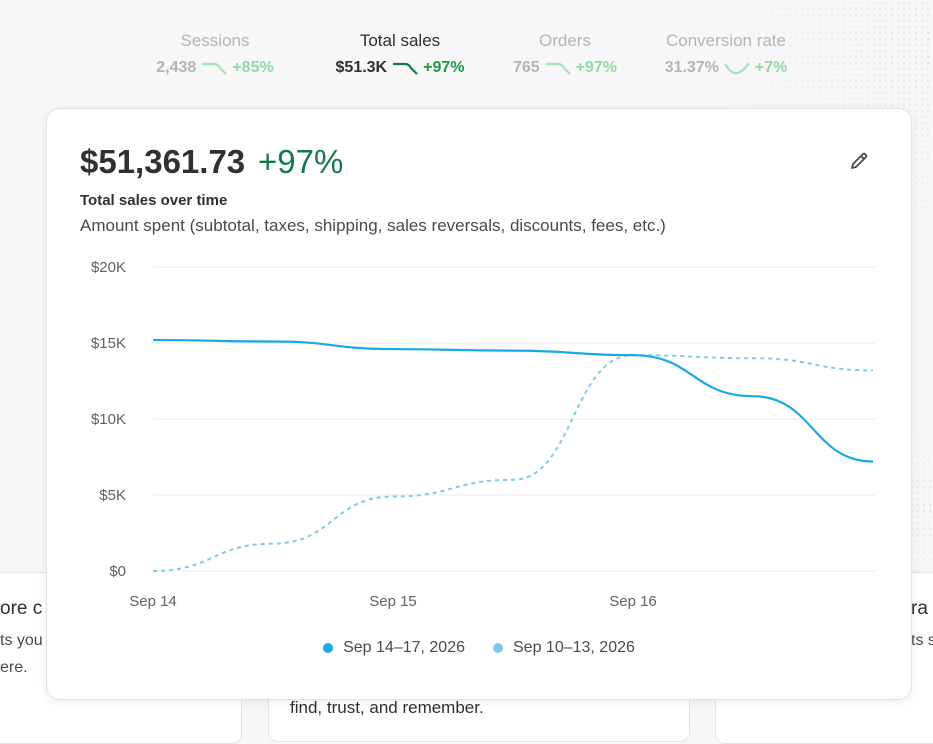 The width and height of the screenshot is (933, 744). I want to click on metric-label: Orders, so click(565, 40).